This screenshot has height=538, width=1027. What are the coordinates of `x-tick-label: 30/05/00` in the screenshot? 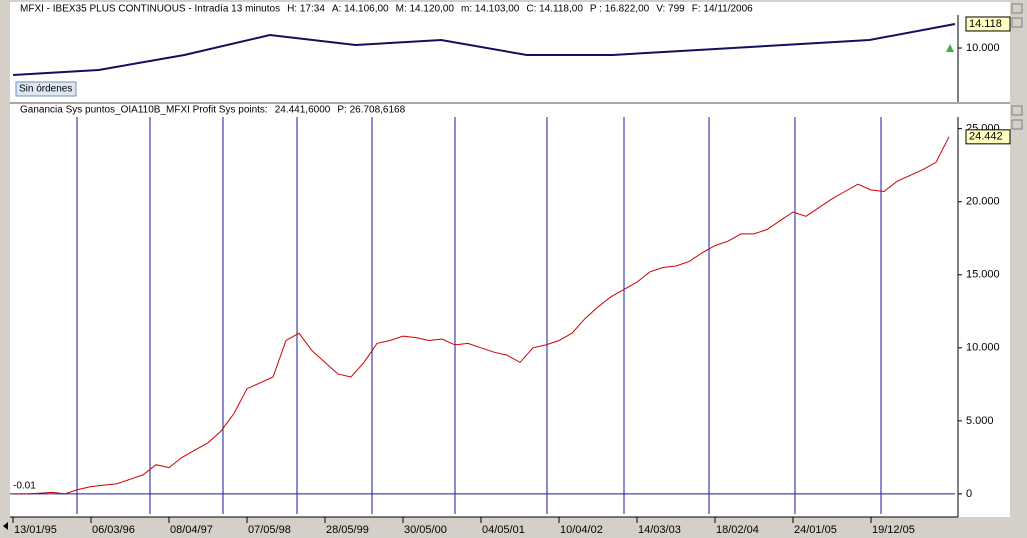 It's located at (425, 530).